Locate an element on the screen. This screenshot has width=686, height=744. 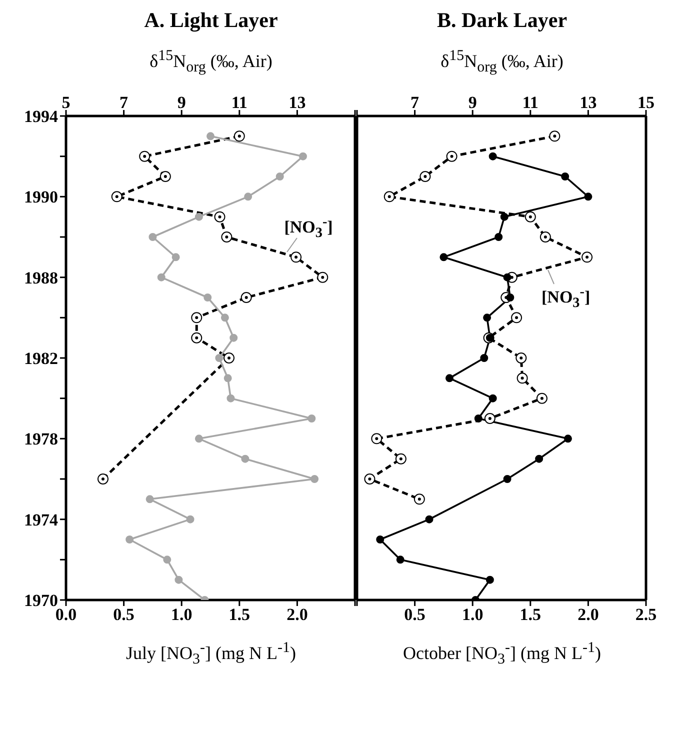
x-axis-title: October [NO$_{3}$$^{-}$] (mg N L$^{-1}$) is located at coordinates (502, 655).